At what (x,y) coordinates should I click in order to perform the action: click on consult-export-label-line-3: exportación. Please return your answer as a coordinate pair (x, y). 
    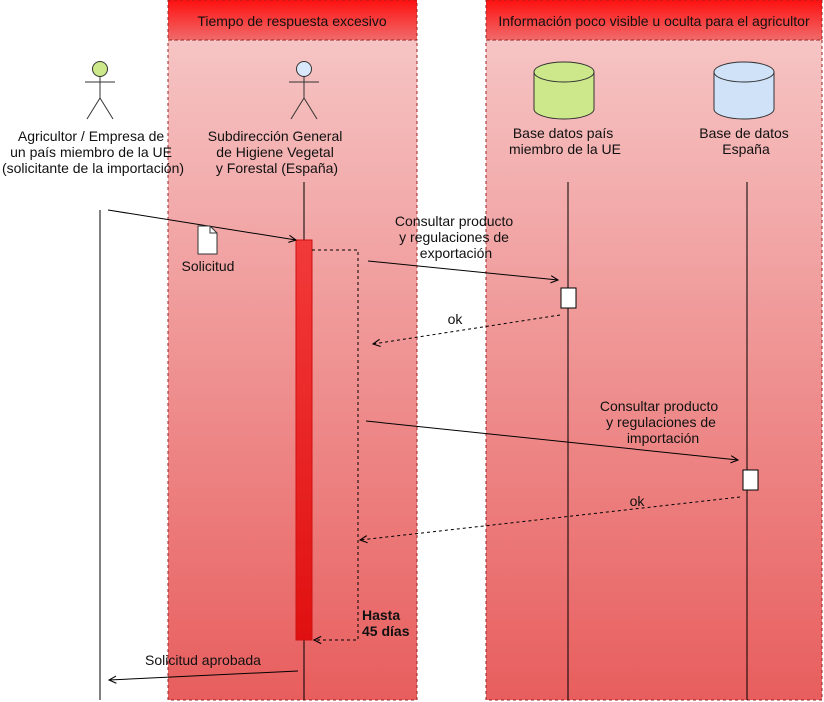
    Looking at the image, I should click on (456, 253).